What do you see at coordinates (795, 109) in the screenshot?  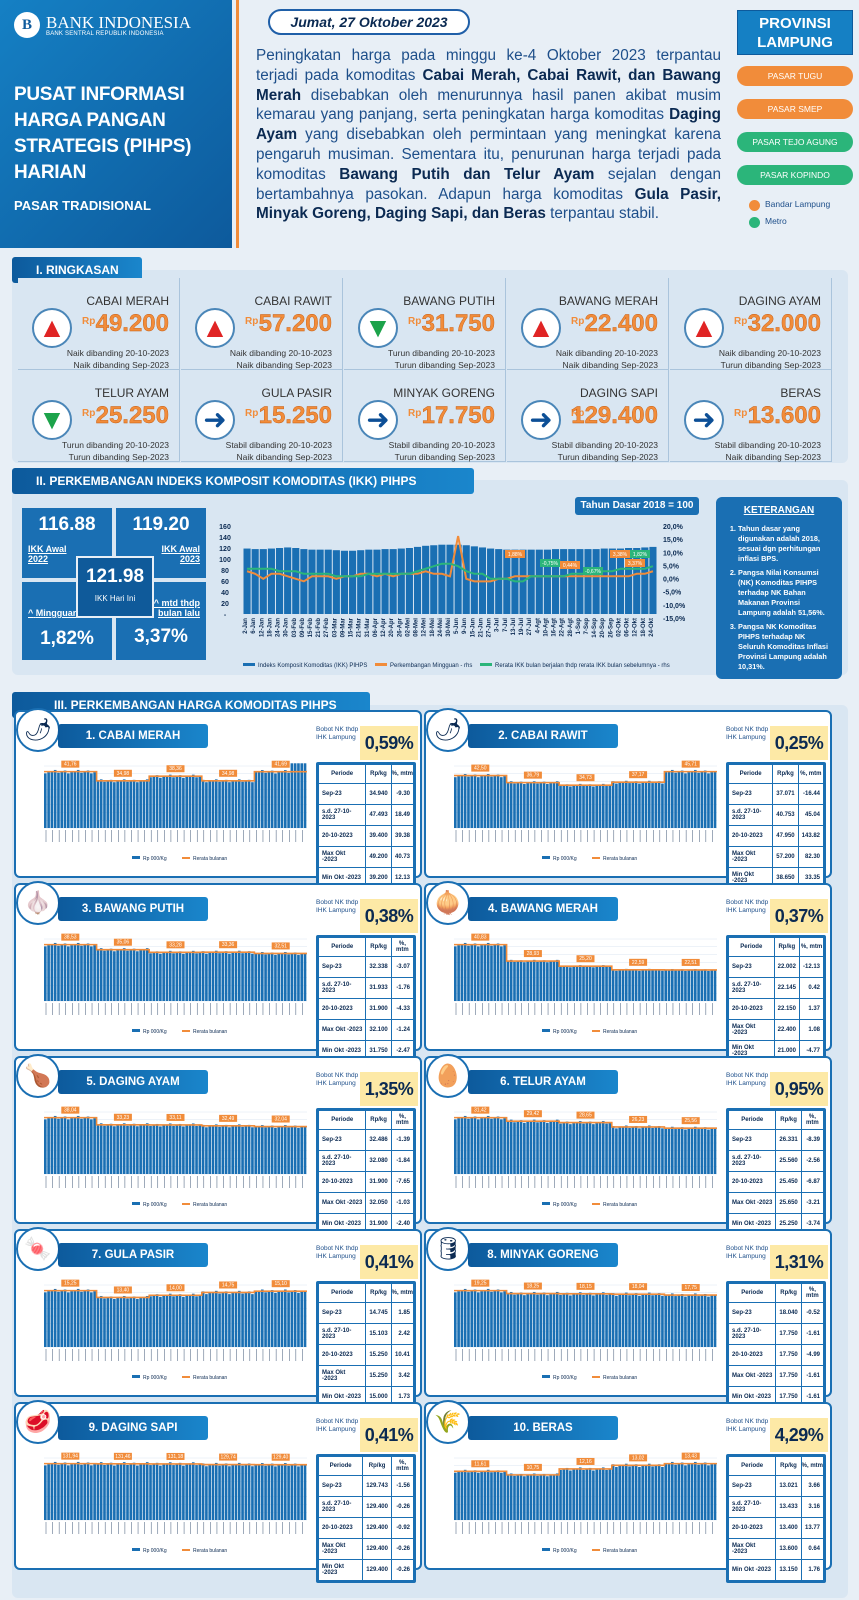 I see `market-button: PASAR SMEP` at bounding box center [795, 109].